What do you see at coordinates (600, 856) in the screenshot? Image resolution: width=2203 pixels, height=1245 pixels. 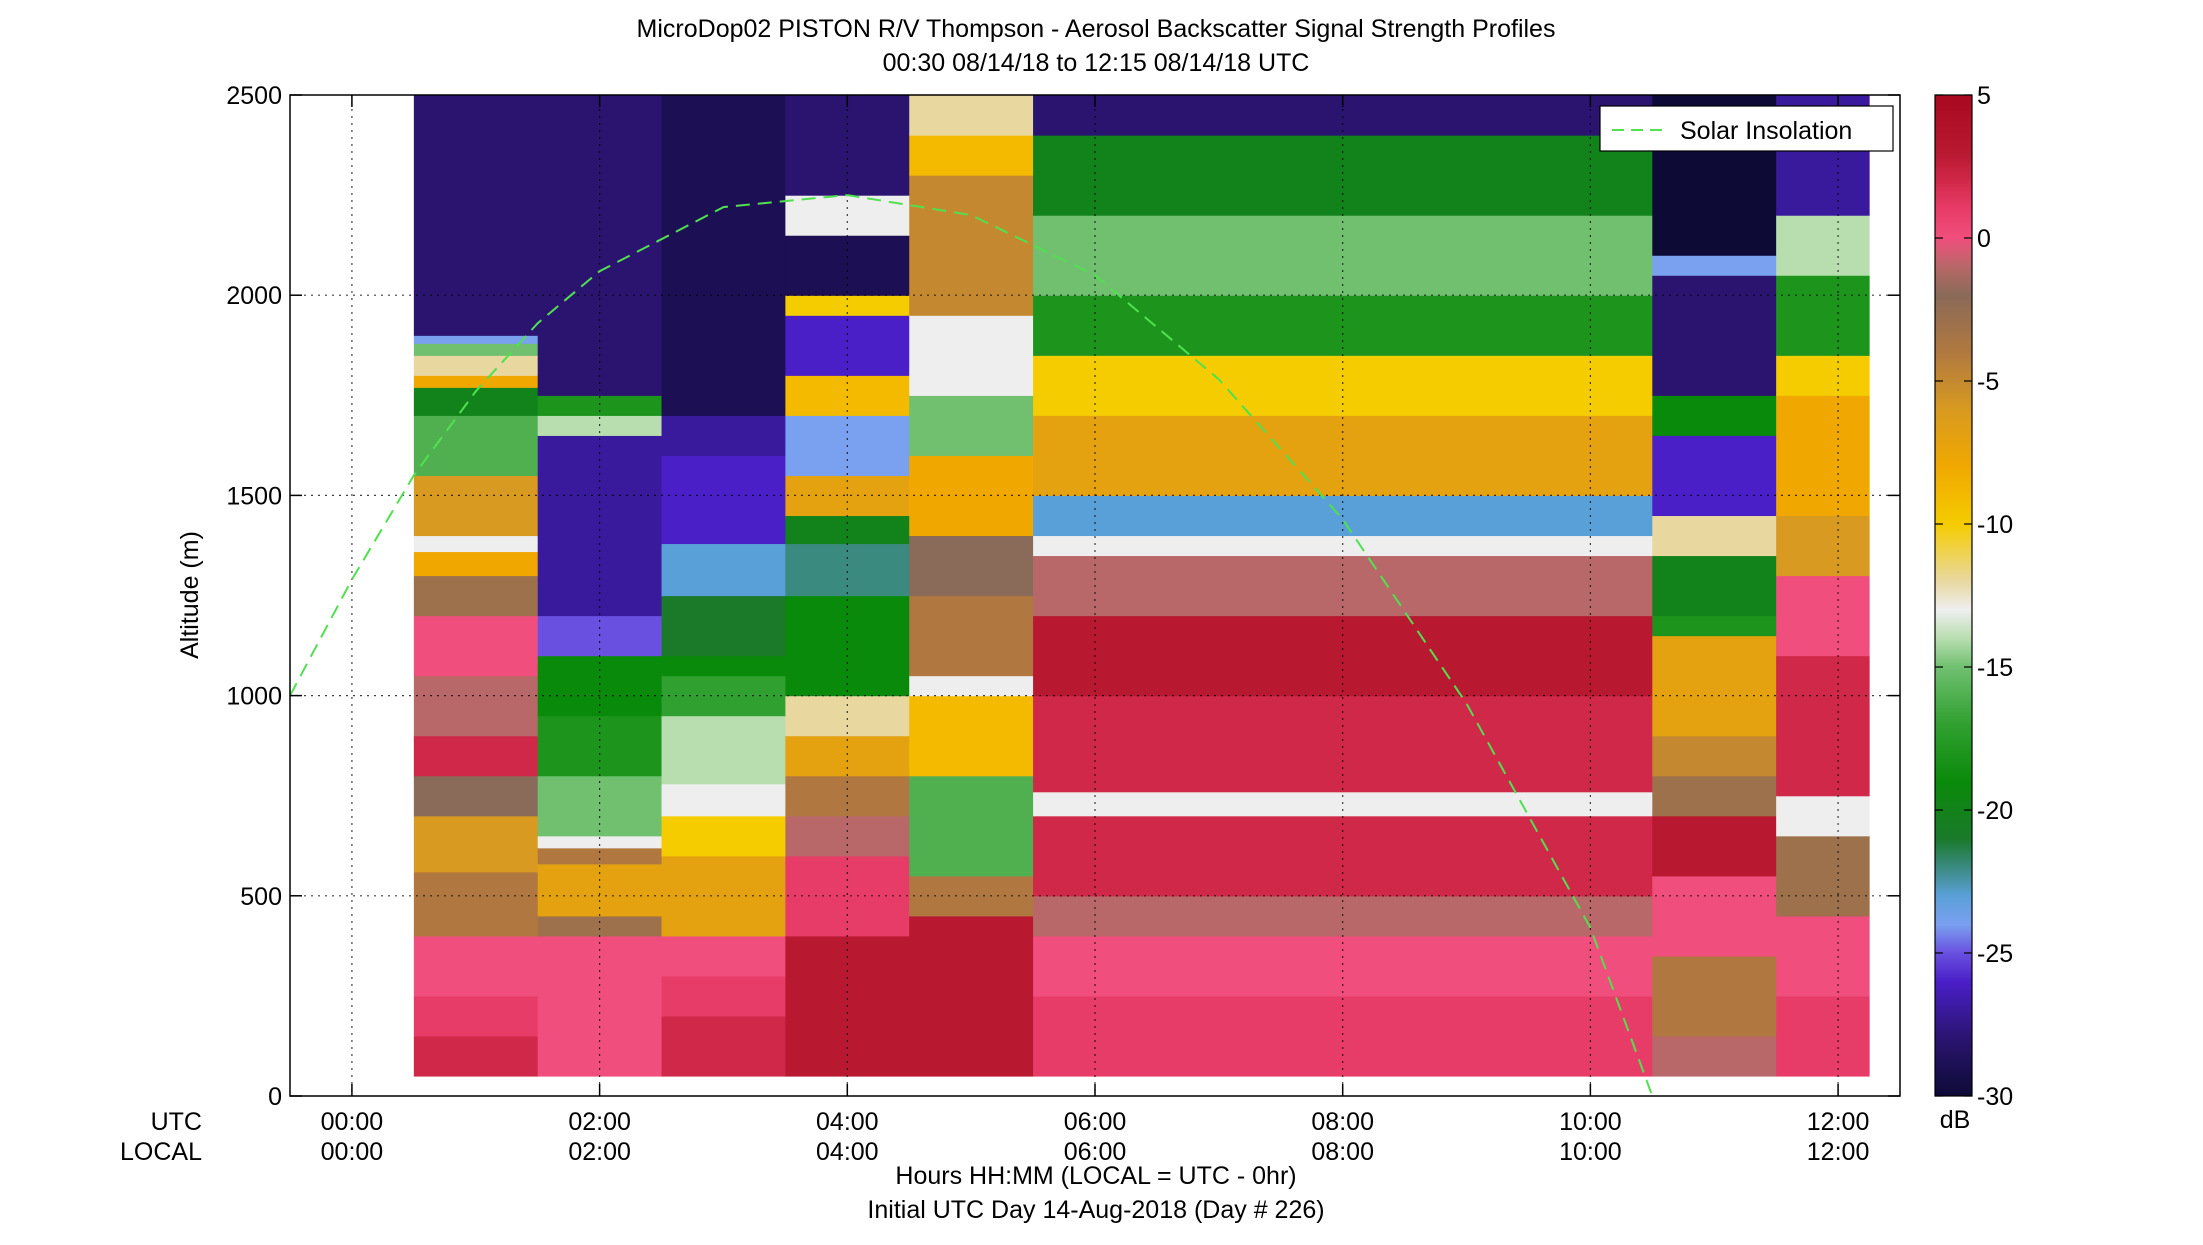 I see `heatmap-cell-c1-b4` at bounding box center [600, 856].